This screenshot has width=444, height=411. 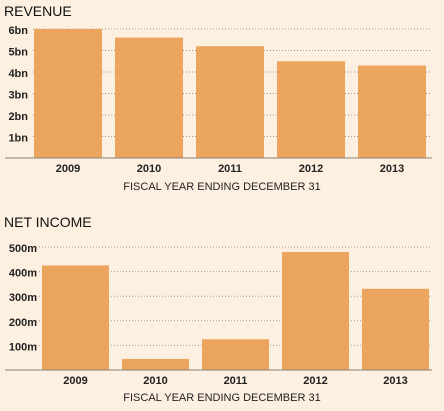 I want to click on chart-title: REVENUE, so click(x=38, y=11).